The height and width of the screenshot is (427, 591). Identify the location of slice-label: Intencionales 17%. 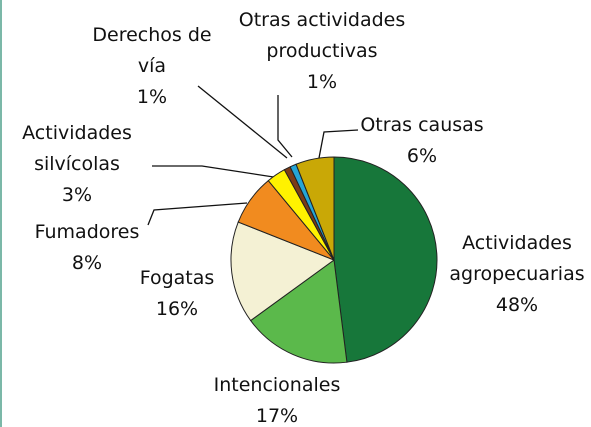
(277, 398).